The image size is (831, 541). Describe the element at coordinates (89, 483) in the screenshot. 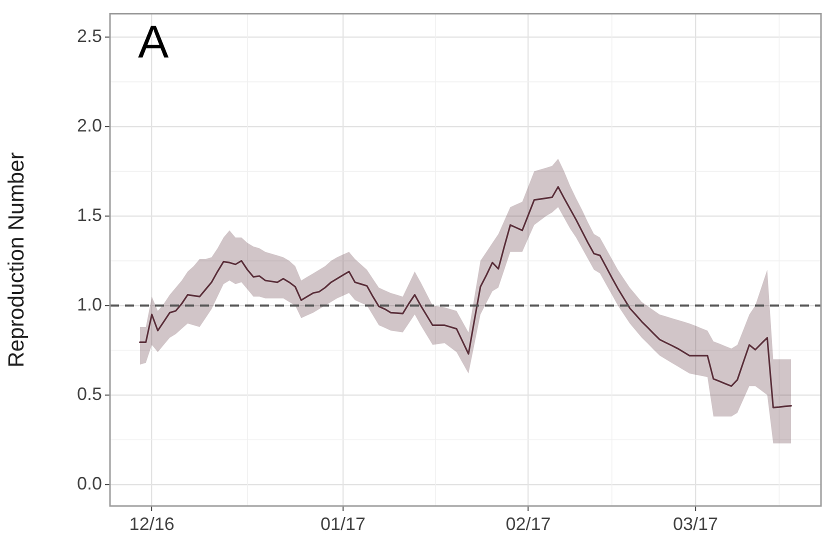

I see `y-tick-label: 0.0` at that location.